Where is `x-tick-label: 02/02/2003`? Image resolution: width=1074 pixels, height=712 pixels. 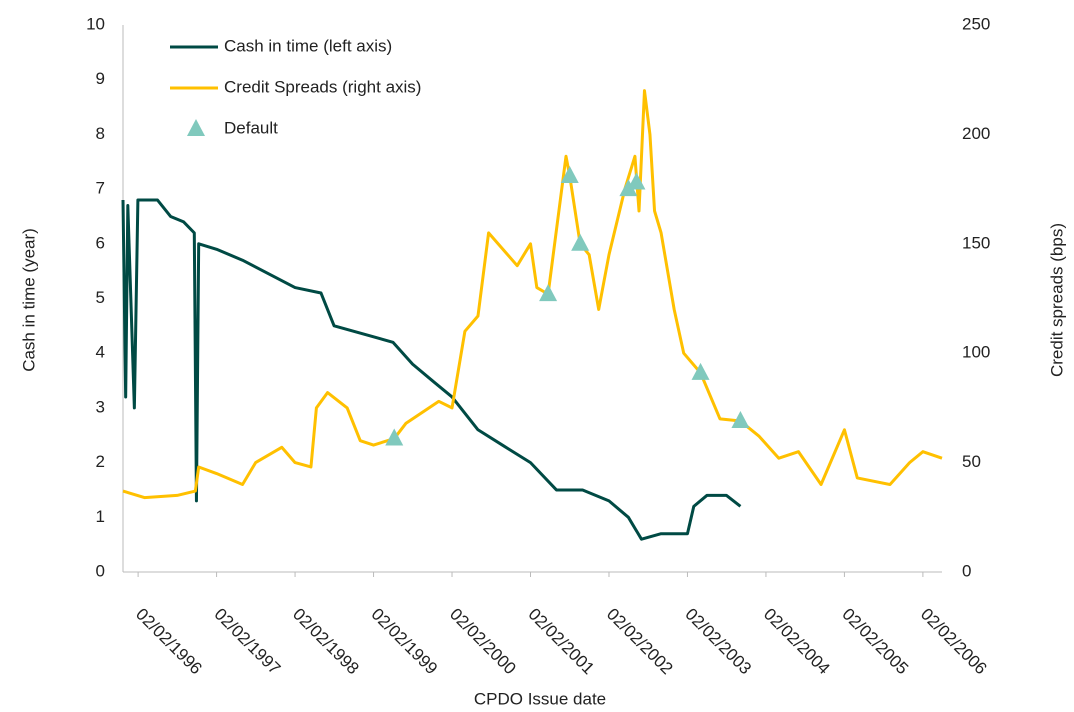
x-tick-label: 02/02/2003 is located at coordinates (718, 642).